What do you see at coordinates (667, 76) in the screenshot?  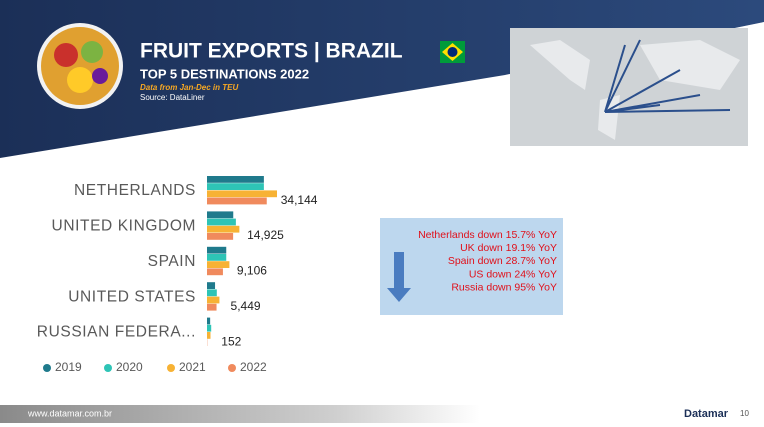 I see `map-routes` at bounding box center [667, 76].